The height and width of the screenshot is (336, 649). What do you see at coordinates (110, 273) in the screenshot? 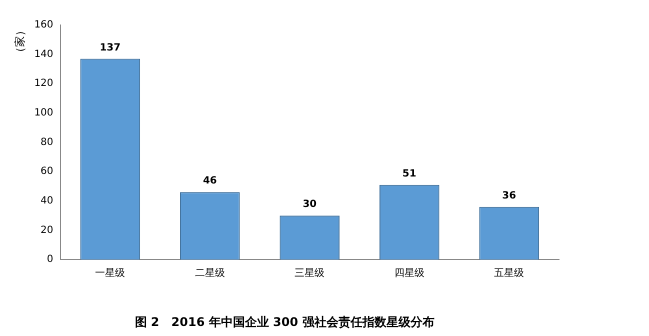
I see `x-tick-label: 一星级` at bounding box center [110, 273].